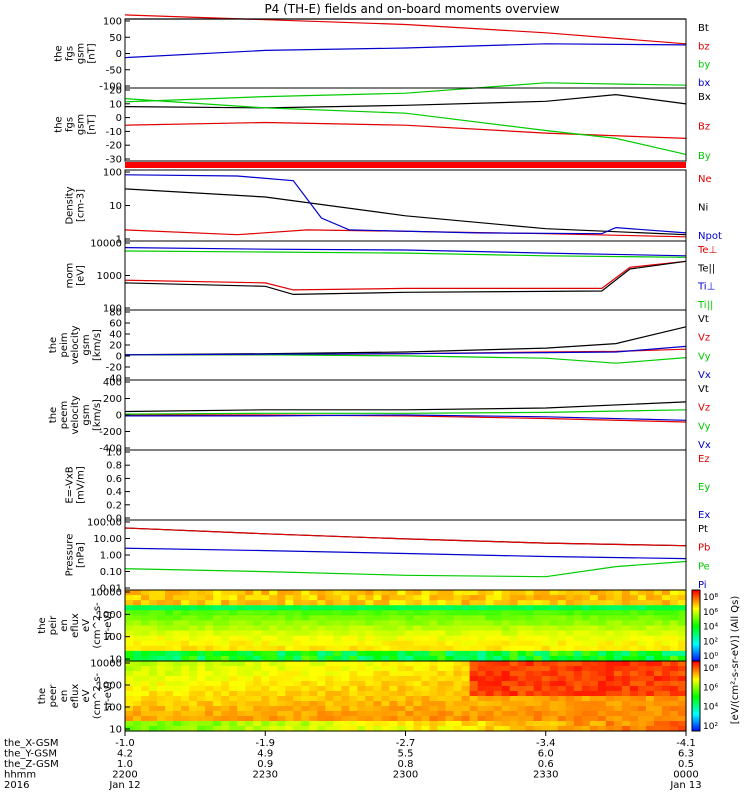 This screenshot has height=800, width=750. I want to click on legend-entry-Ex: Ex, so click(704, 515).